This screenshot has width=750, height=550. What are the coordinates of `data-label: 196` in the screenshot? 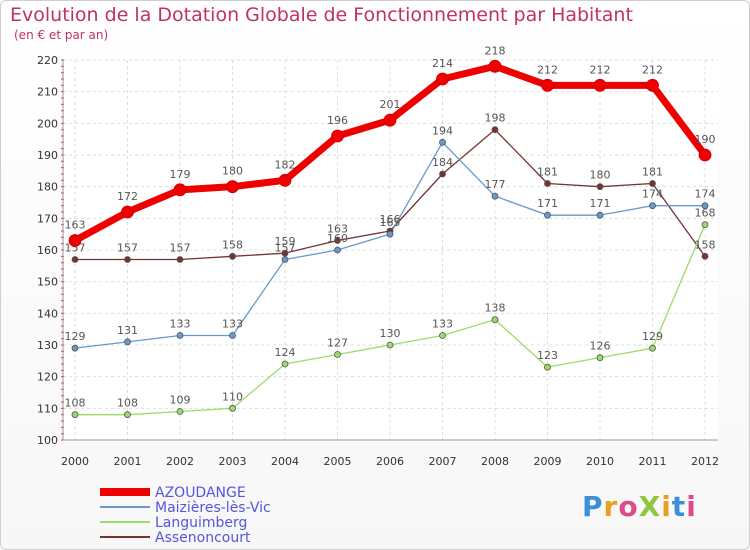 It's located at (337, 120).